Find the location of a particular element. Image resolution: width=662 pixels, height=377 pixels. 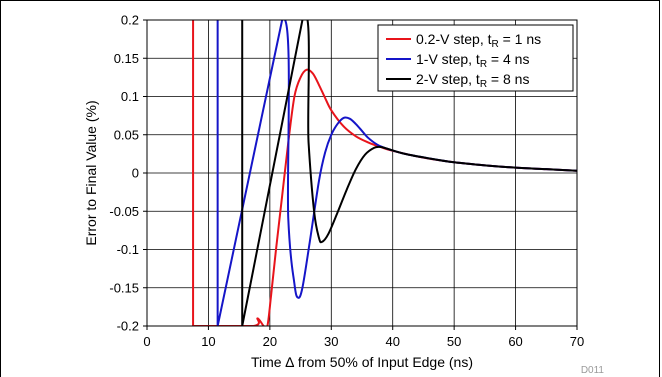

x-tick-label: 20 is located at coordinates (270, 341).